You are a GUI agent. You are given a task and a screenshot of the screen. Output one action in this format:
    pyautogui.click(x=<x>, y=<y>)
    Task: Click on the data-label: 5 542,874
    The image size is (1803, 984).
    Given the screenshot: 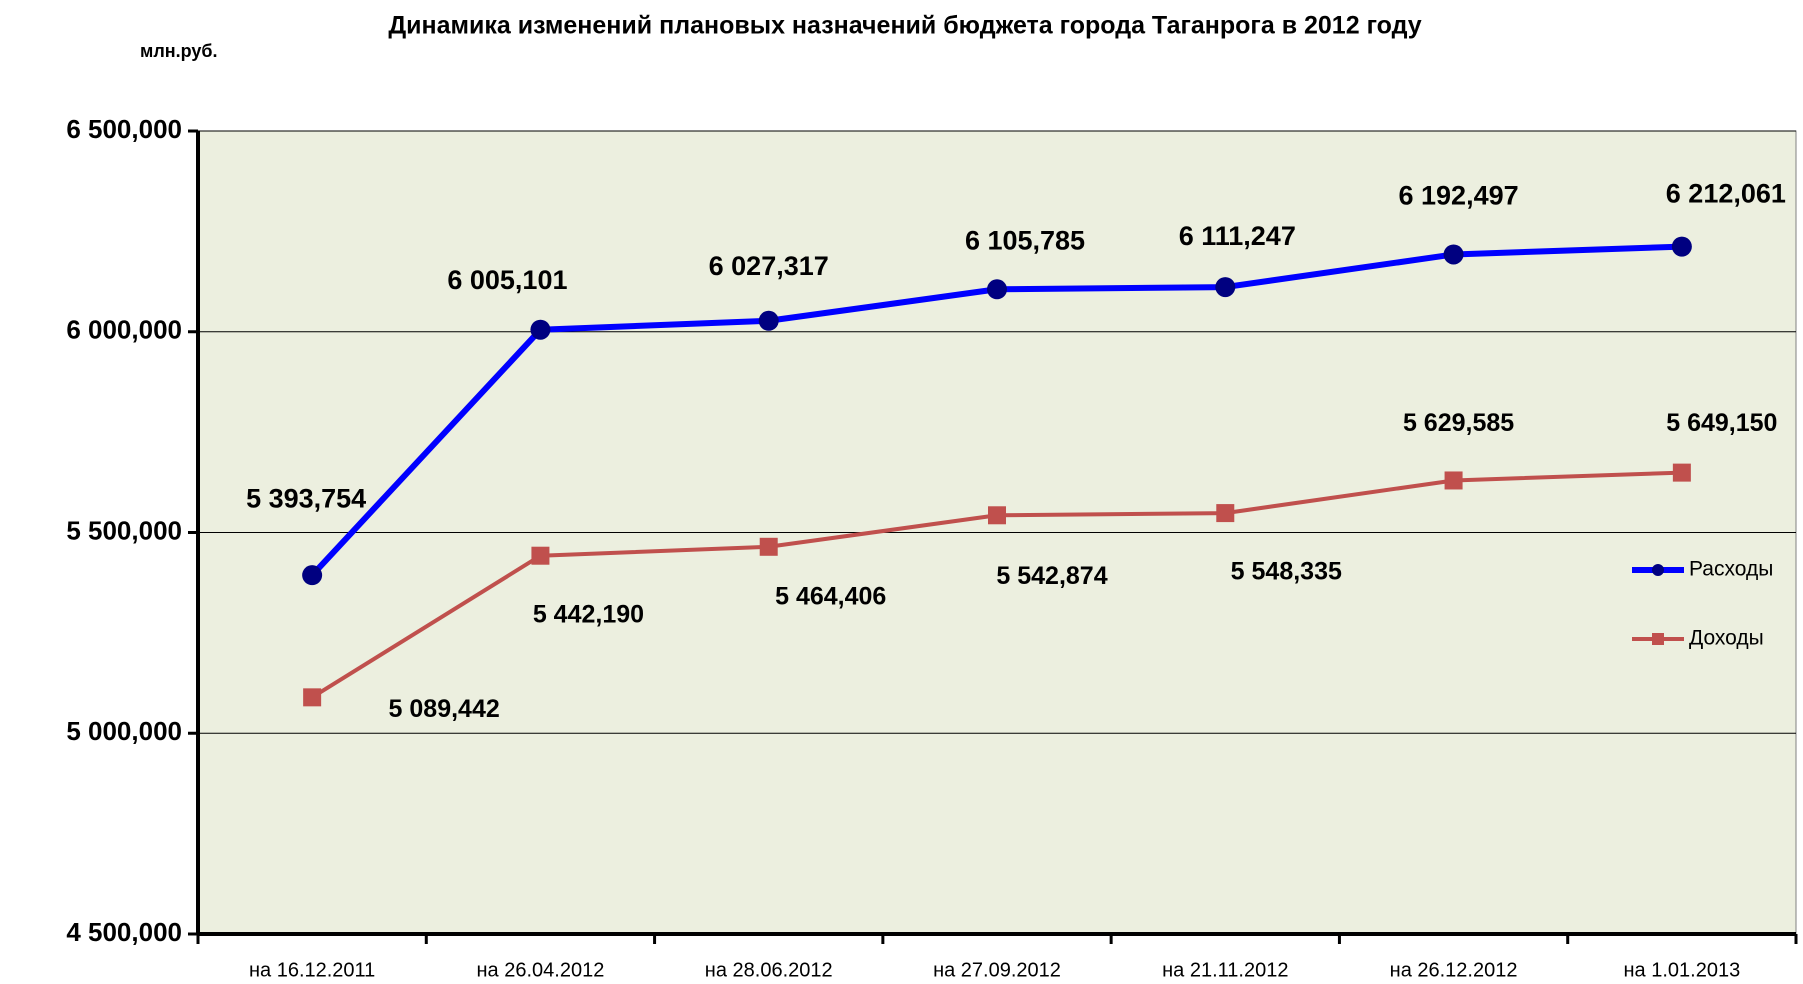 What is the action you would take?
    pyautogui.click(x=1051, y=576)
    